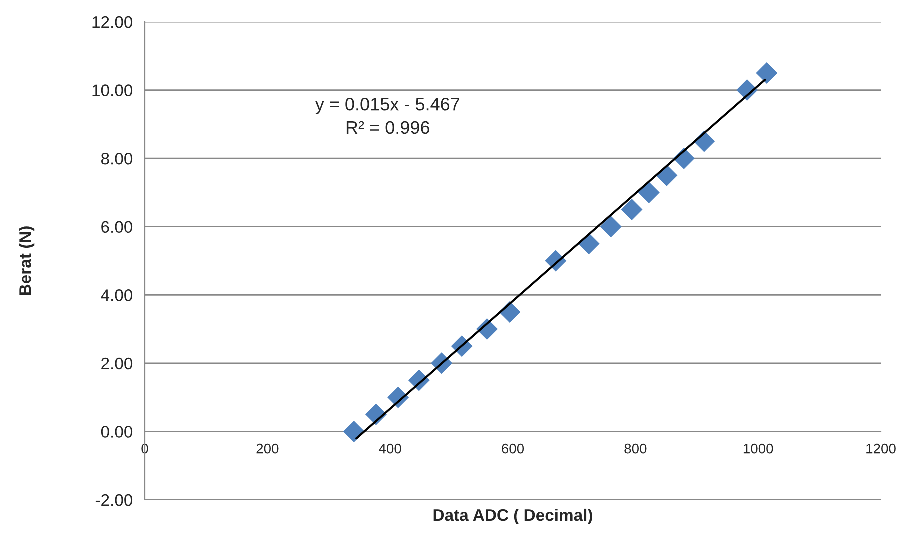 Image resolution: width=910 pixels, height=541 pixels. Describe the element at coordinates (27, 261) in the screenshot. I see `y-axis-title: Berat (N)` at that location.